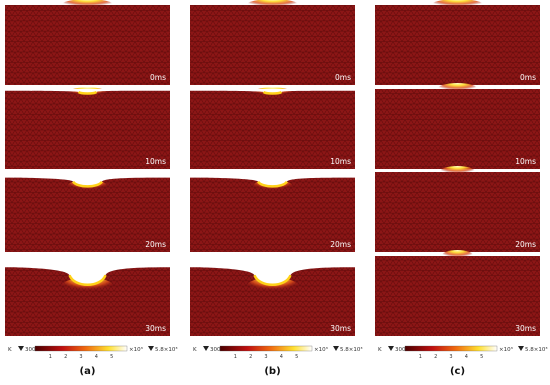 Image resolution: width=550 pixels, height=385 pixels. What do you see at coordinates (272, 371) in the screenshot?
I see `column-caption: (b)` at bounding box center [272, 371].